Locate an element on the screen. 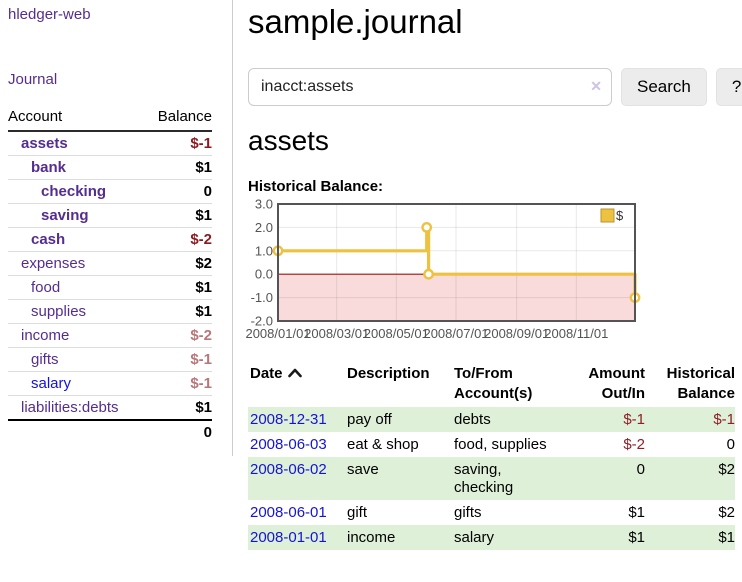  account-balance: 0 is located at coordinates (179, 191).